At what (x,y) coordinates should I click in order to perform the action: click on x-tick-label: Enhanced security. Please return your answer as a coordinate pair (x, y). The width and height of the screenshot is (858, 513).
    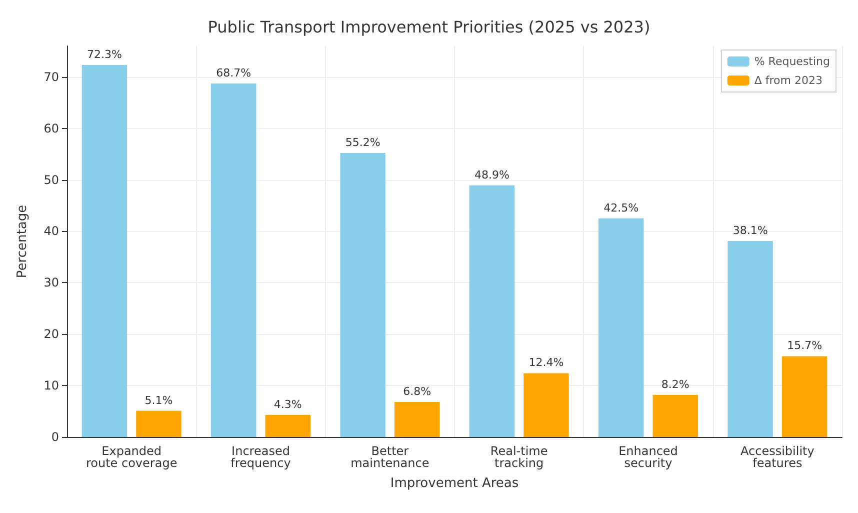
    Looking at the image, I should click on (648, 457).